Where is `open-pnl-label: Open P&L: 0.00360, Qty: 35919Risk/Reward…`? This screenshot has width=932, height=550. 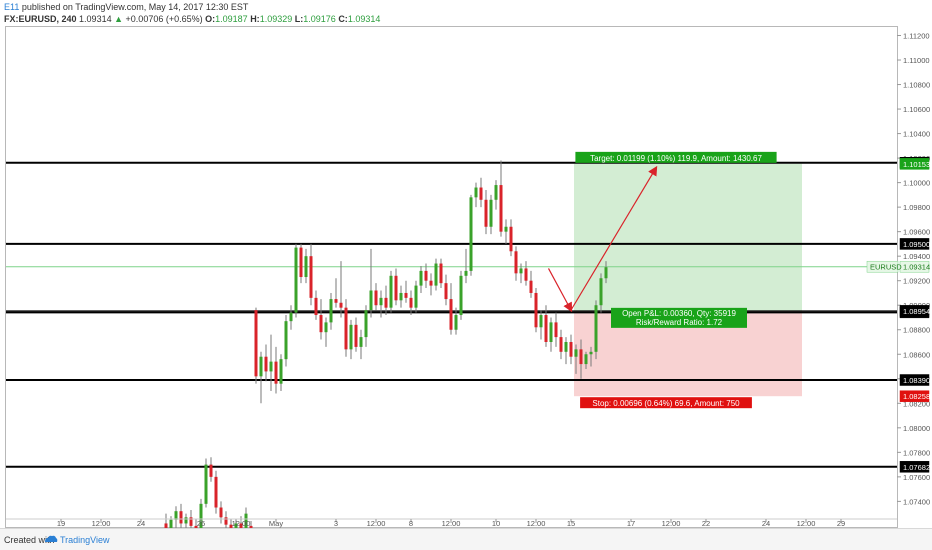 open-pnl-label: Open P&L: 0.00360, Qty: 35919Risk/Reward… is located at coordinates (679, 317).